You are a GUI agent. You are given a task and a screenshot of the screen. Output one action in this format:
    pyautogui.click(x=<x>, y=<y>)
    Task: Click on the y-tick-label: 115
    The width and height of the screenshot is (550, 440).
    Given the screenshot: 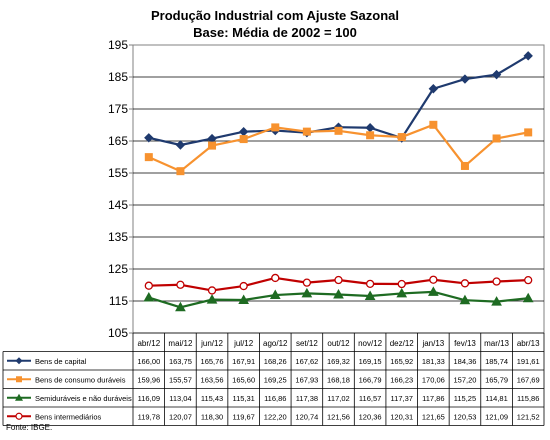 What is the action you would take?
    pyautogui.click(x=118, y=301)
    